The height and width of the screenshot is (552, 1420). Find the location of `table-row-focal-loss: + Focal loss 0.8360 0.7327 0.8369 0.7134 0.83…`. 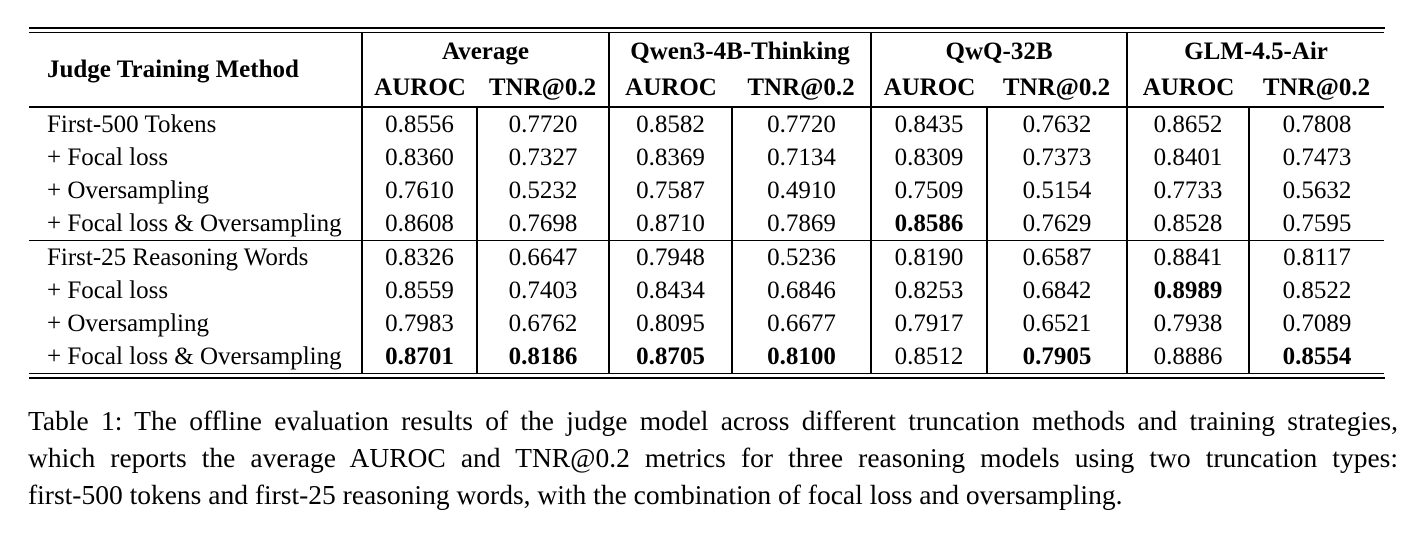

table-row-focal-loss: + Focal loss 0.8360 0.7327 0.8369 0.7134 0.83… is located at coordinates (707, 157).